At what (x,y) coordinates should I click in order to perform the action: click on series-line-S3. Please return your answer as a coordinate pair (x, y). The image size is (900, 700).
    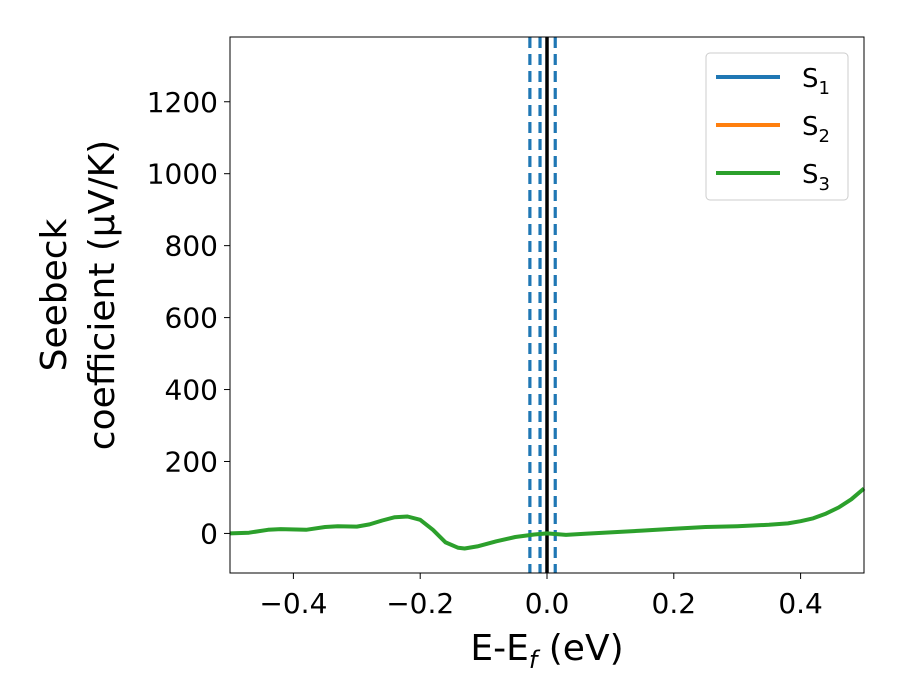
    Looking at the image, I should click on (547, 518).